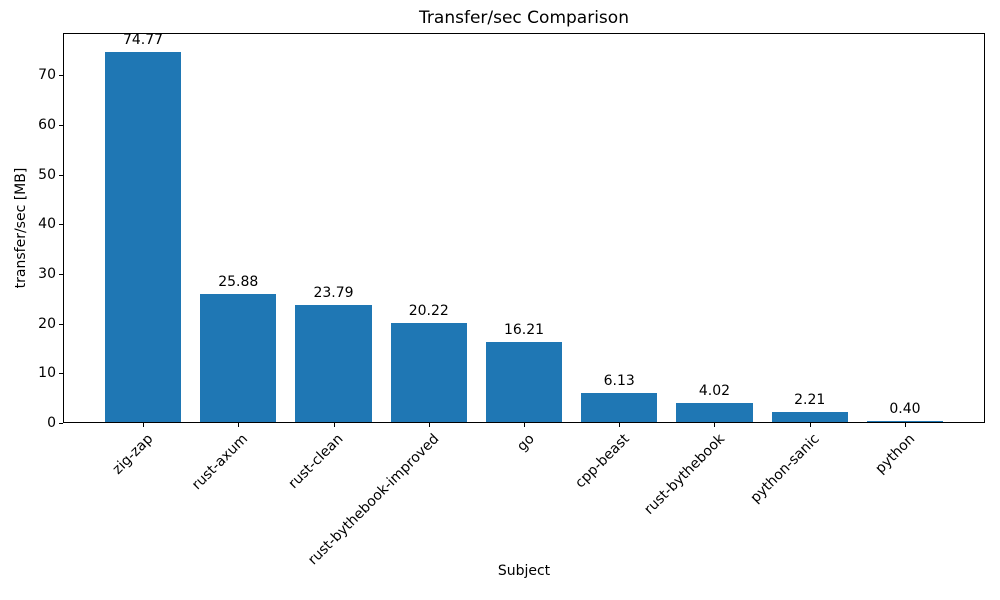 The image size is (1000, 600). Describe the element at coordinates (619, 380) in the screenshot. I see `bar-value-label: 6.13` at that location.